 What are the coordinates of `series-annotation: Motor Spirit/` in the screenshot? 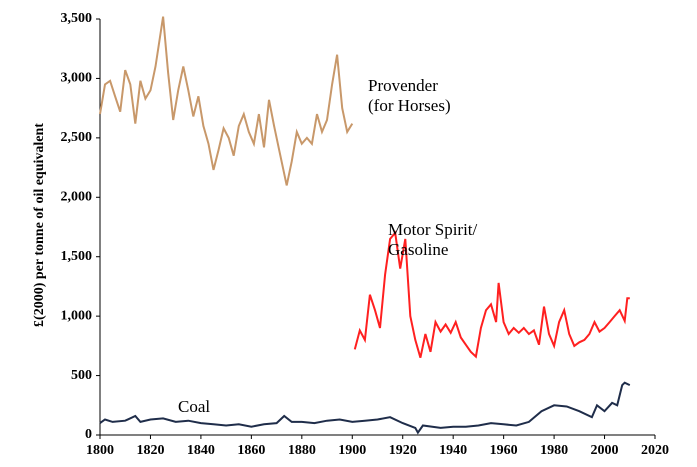 It's located at (433, 229).